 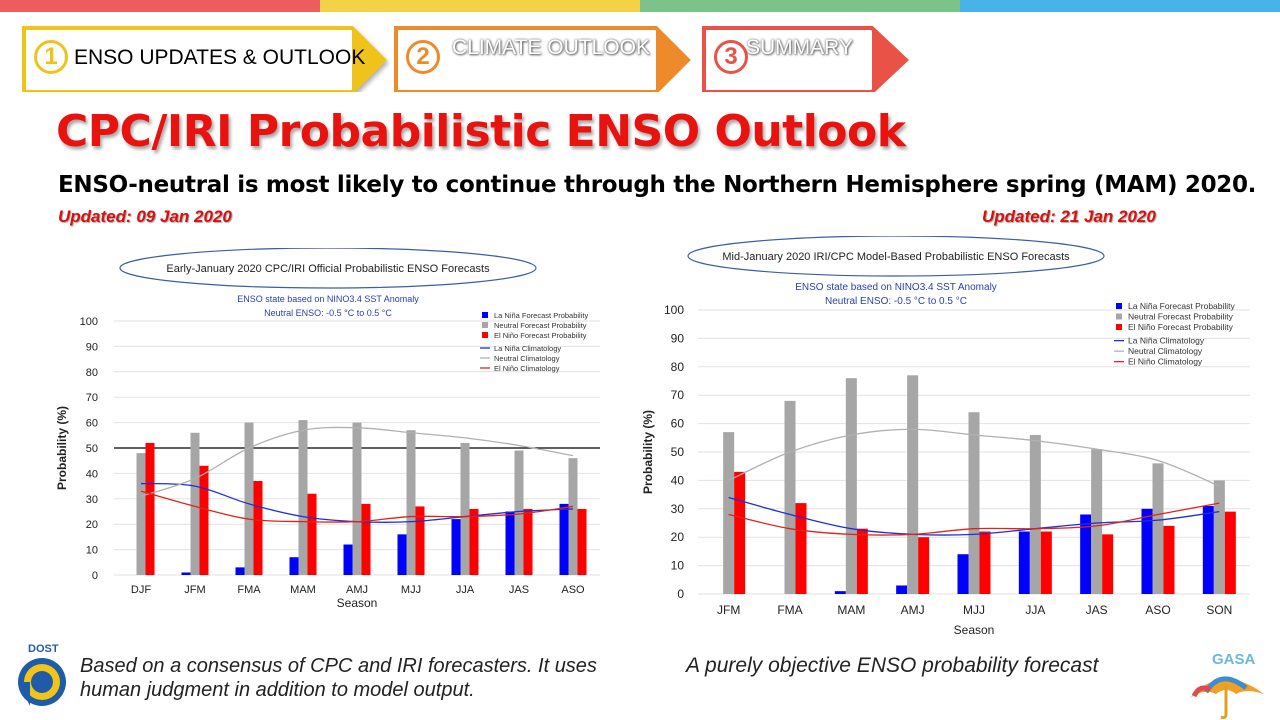 I want to click on page-title: CPC/IRI Probabilistic ENSO Outlook, so click(x=481, y=131).